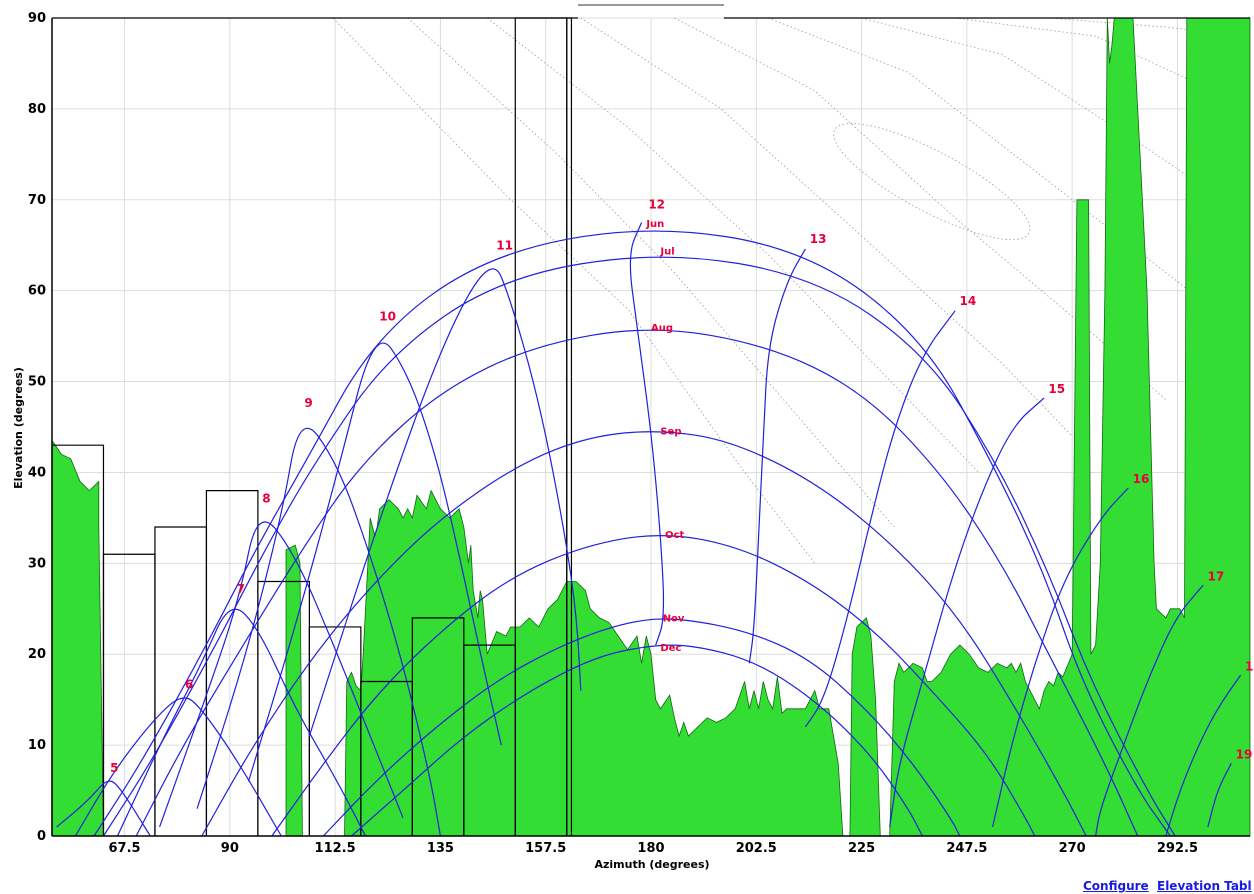 The width and height of the screenshot is (1254, 894). What do you see at coordinates (861, 848) in the screenshot?
I see `x-tick-label: 225` at bounding box center [861, 848].